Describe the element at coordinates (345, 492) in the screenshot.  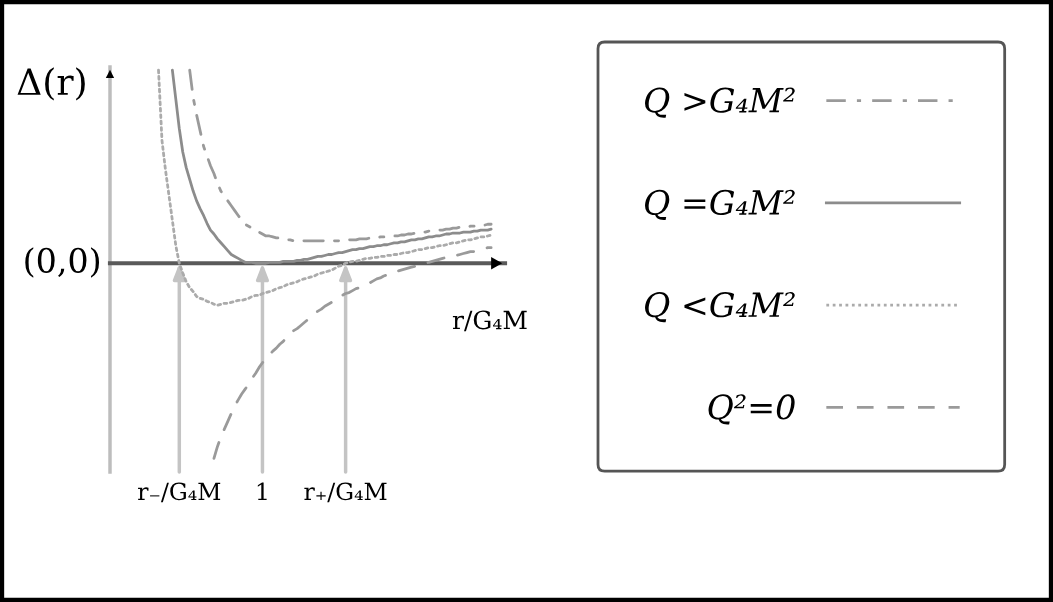
I see `x-tick-label: r₊/G₄M` at that location.